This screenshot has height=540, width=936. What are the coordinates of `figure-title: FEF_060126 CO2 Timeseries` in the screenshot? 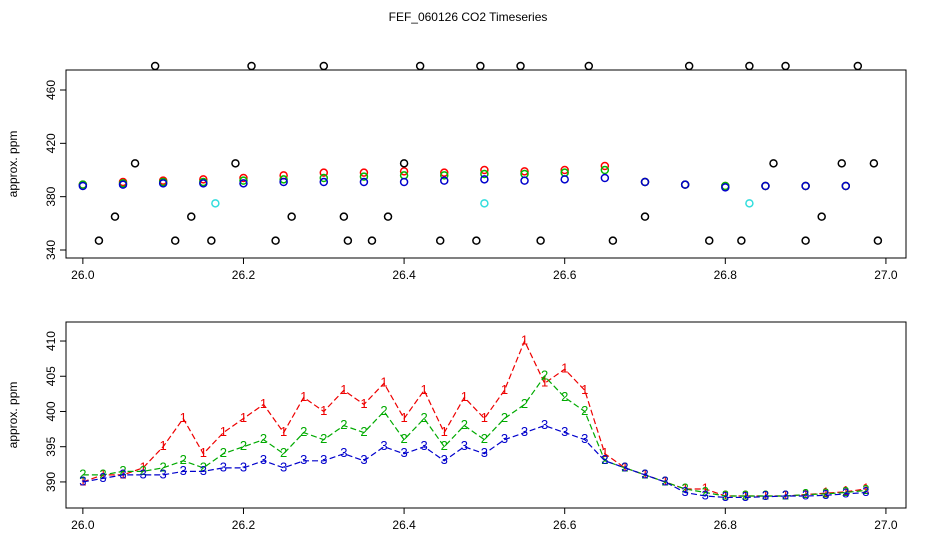 It's located at (468, 17).